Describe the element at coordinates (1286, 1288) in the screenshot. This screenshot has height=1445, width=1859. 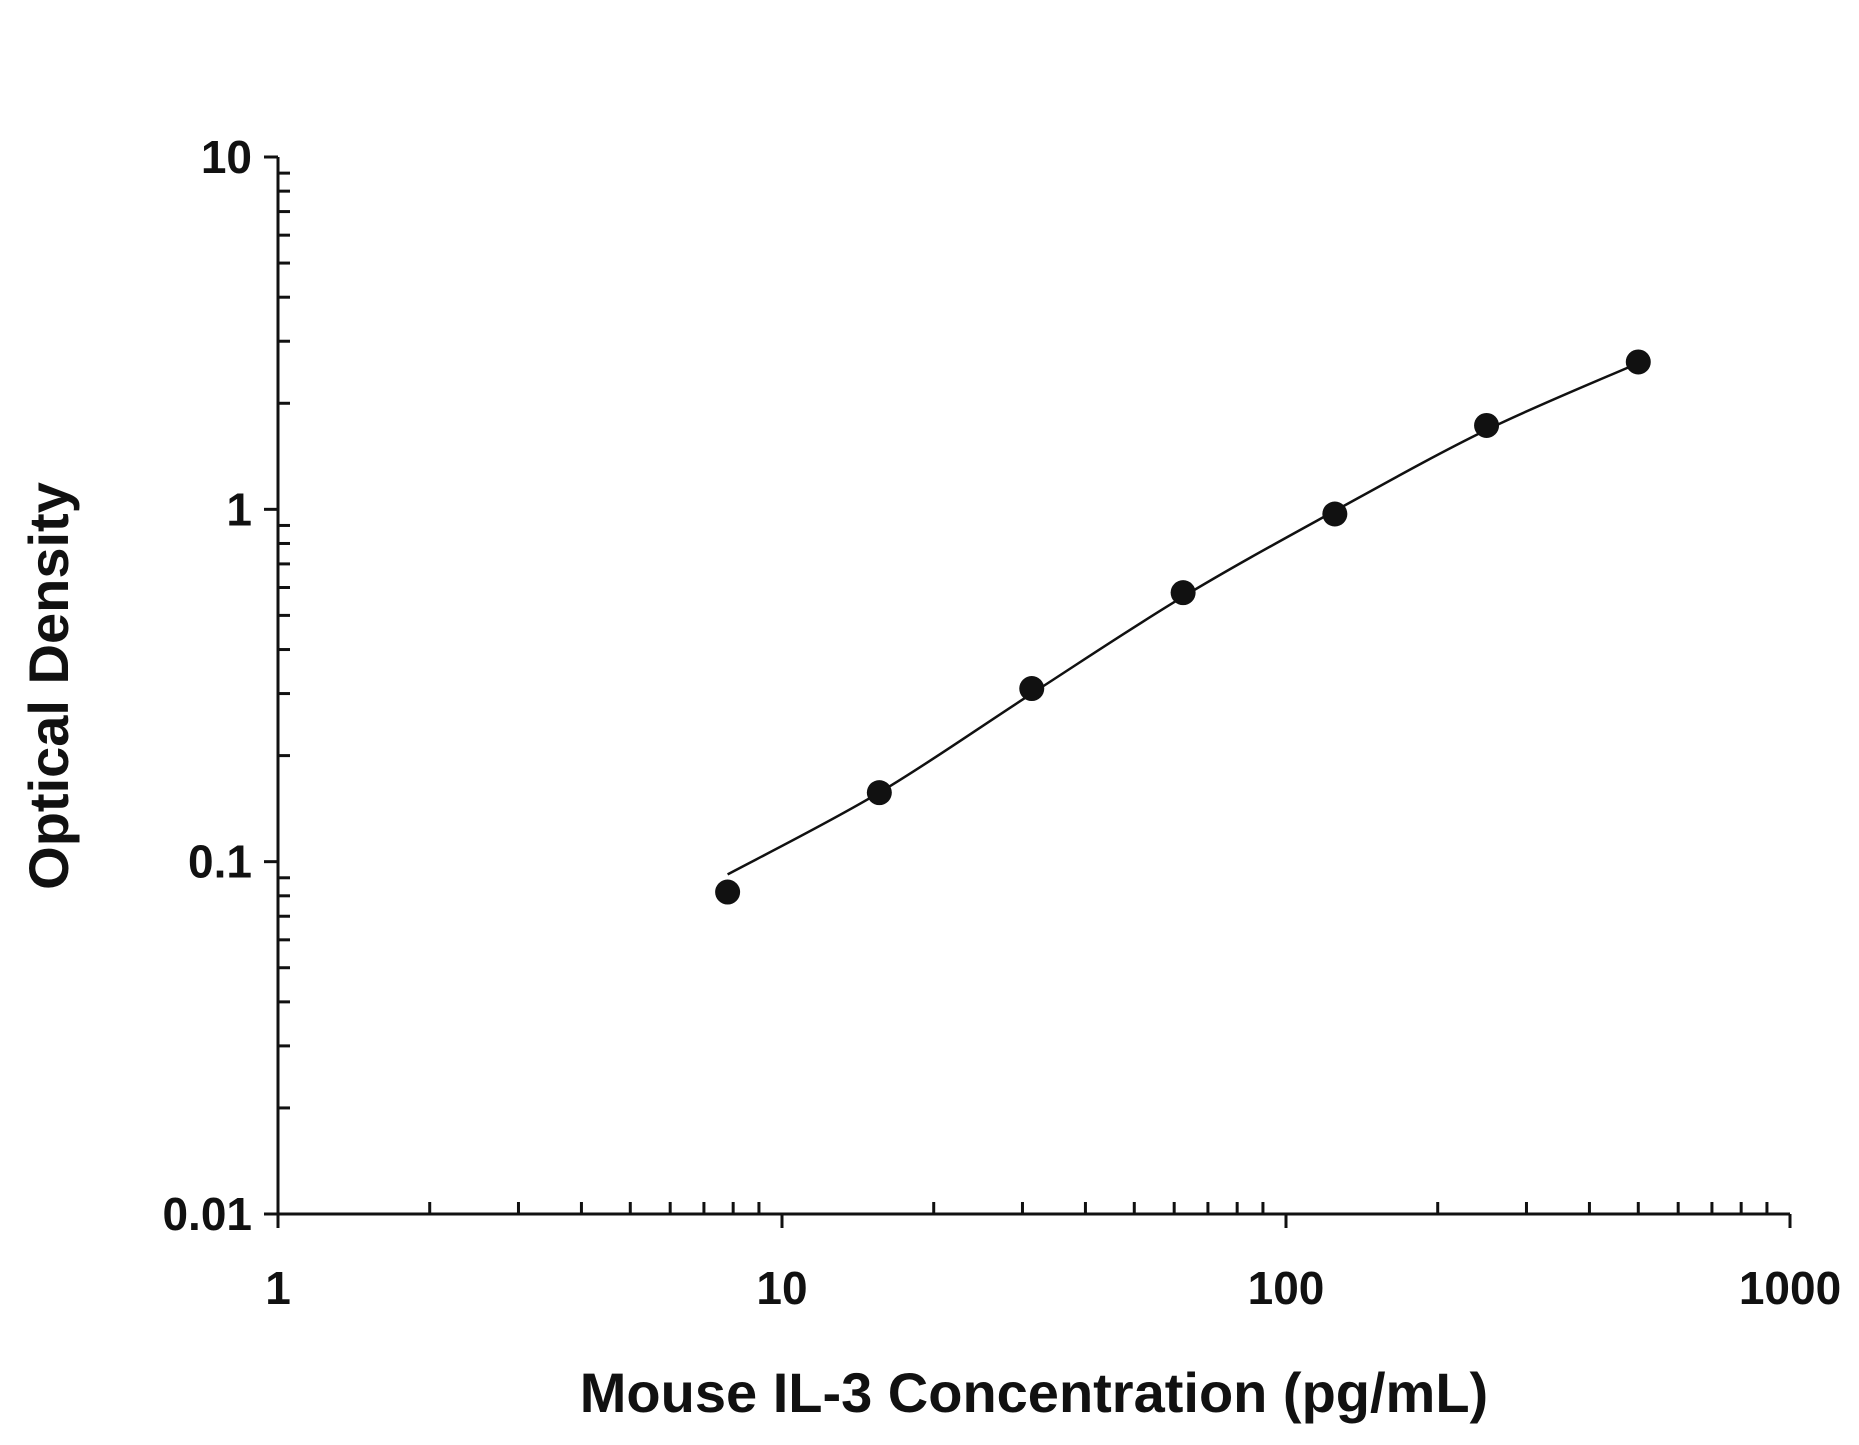
I see `x-tick-label: 100` at that location.